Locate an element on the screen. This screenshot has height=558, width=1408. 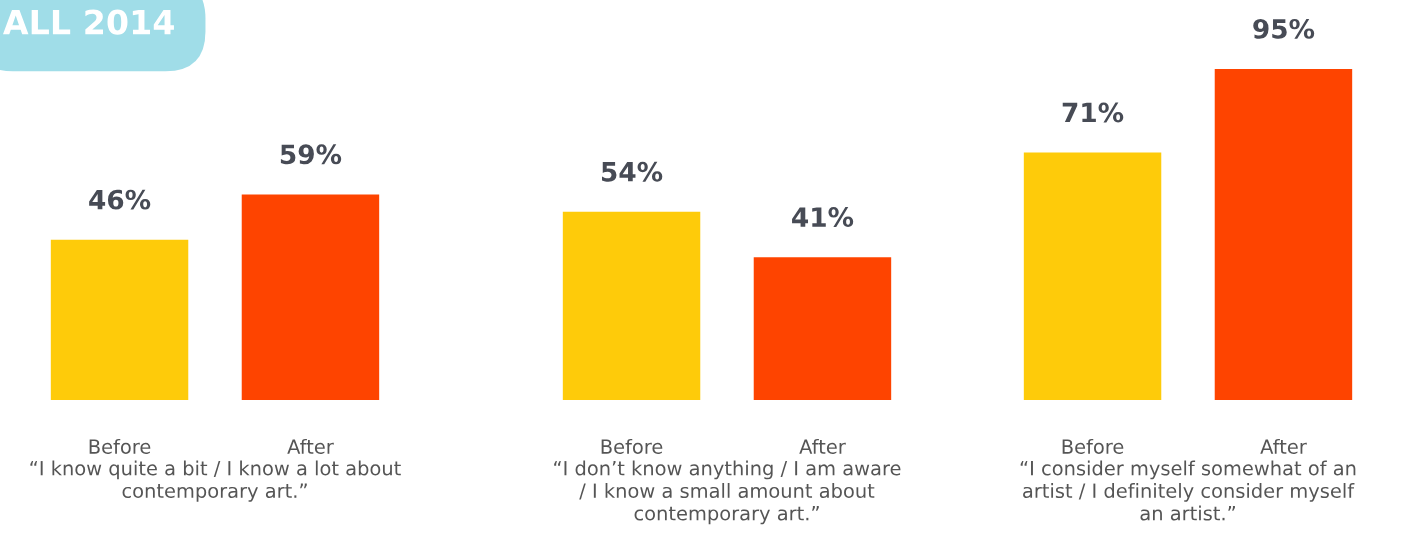
data-label: 95% is located at coordinates (1284, 28).